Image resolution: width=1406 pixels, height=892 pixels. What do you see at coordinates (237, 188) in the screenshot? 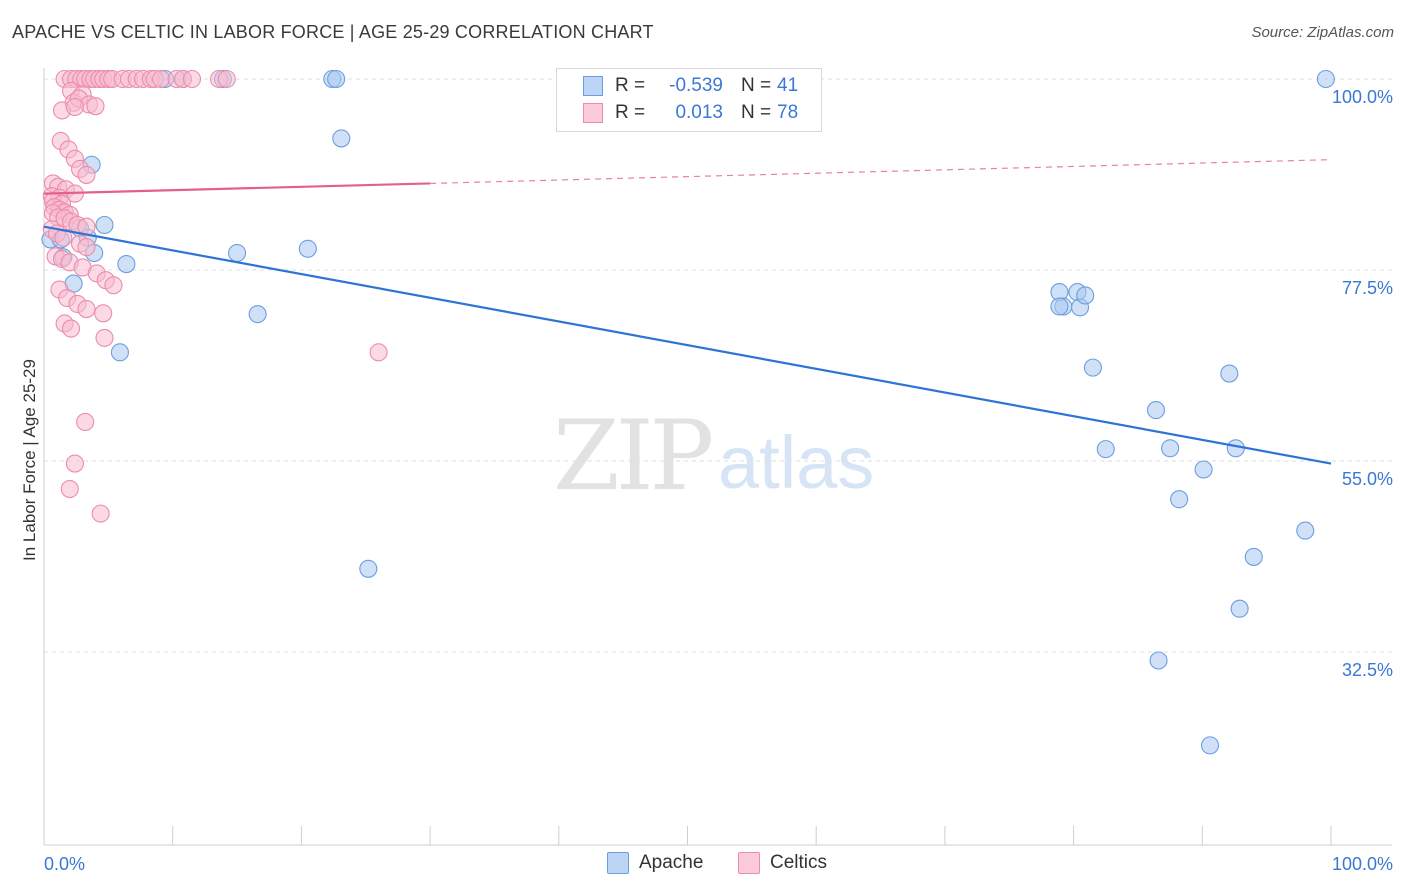
I see `celtic-trend-line` at bounding box center [237, 188].